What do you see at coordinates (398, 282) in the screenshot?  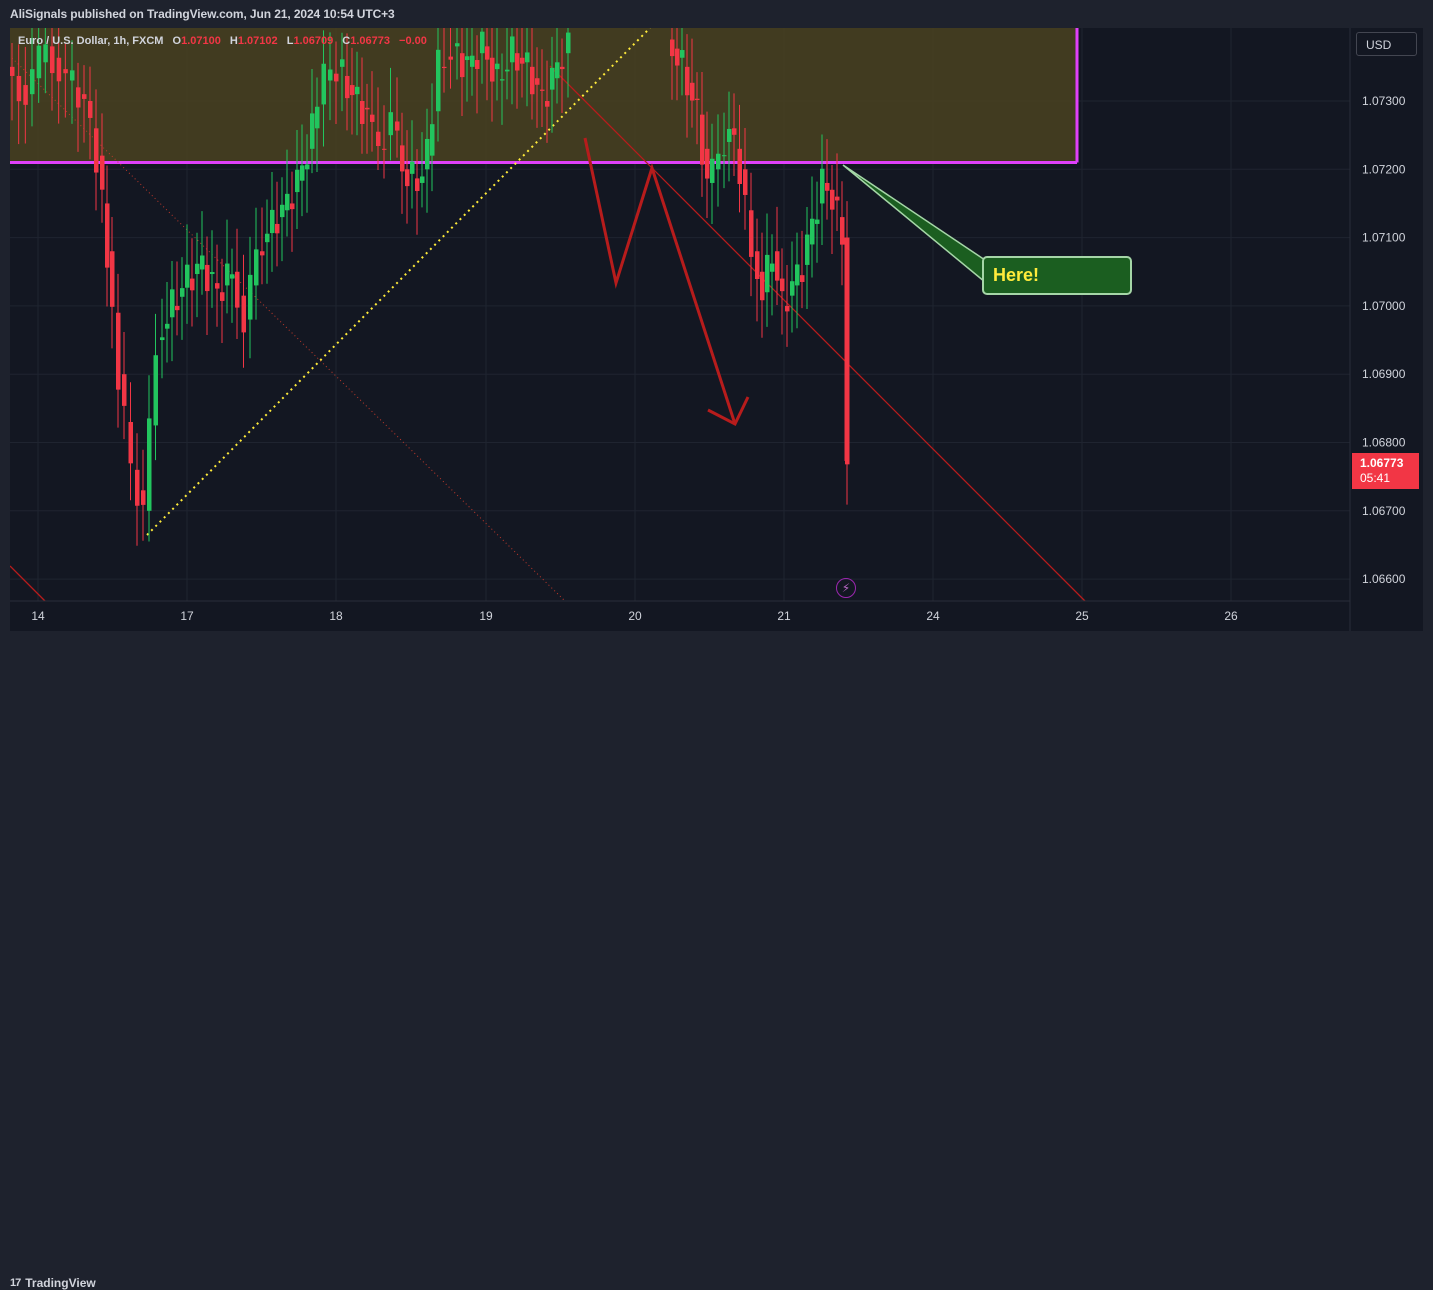 I see `support-trend-line` at bounding box center [398, 282].